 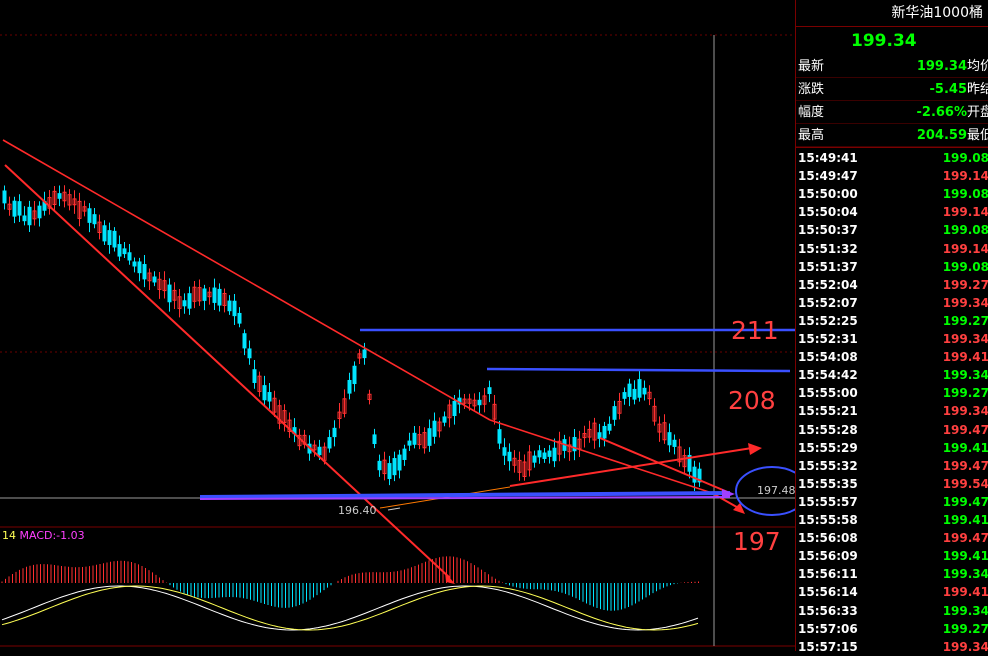 I want to click on macd-value: MACD:-1.03, so click(x=52, y=535).